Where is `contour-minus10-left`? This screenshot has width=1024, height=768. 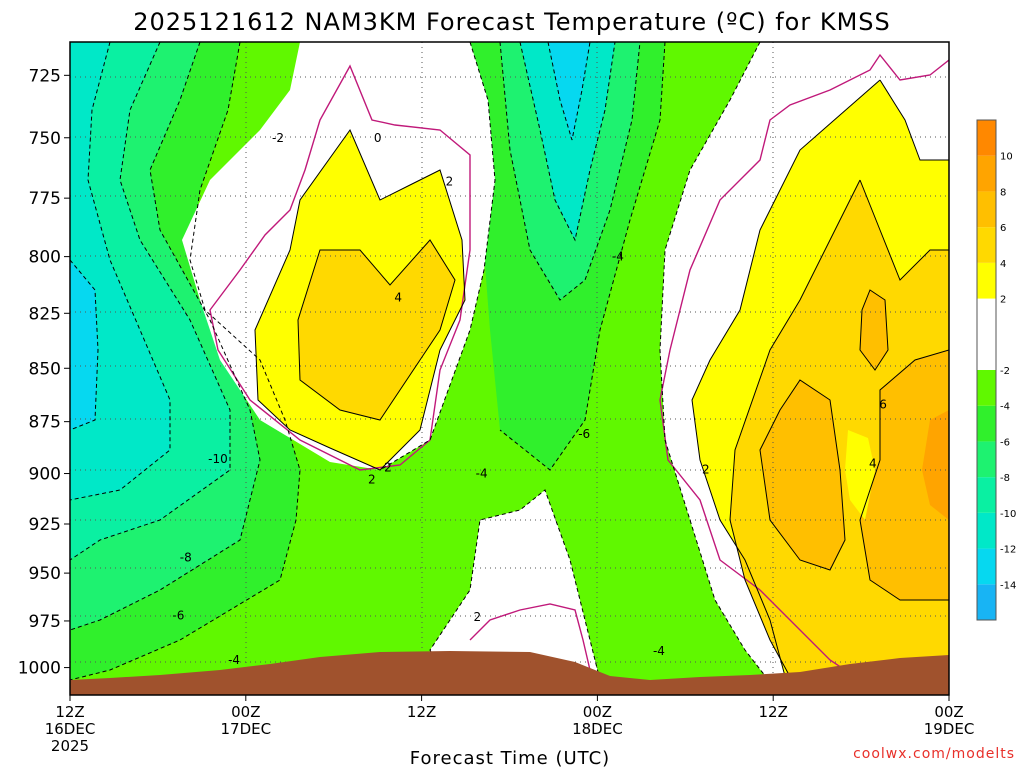 contour-minus10-left is located at coordinates (84, 345).